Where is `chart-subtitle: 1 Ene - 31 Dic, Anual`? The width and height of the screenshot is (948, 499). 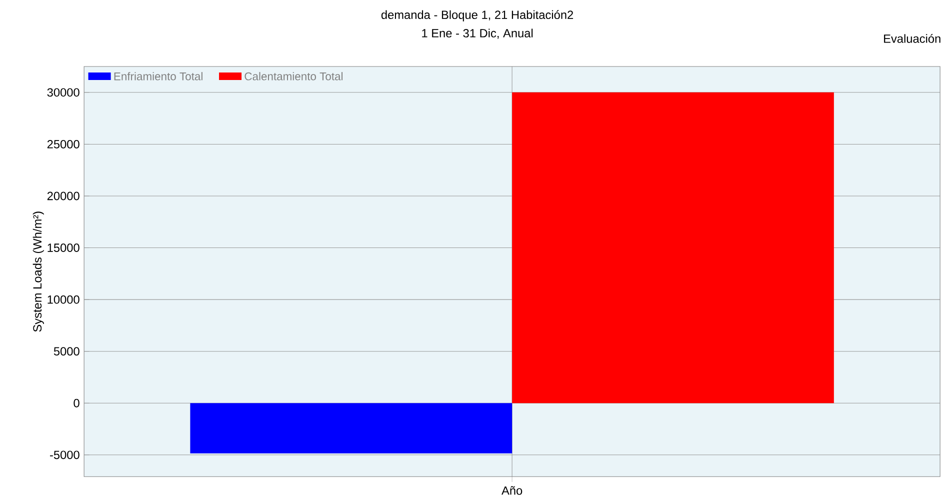
chart-subtitle: 1 Ene - 31 Dic, Anual is located at coordinates (477, 33).